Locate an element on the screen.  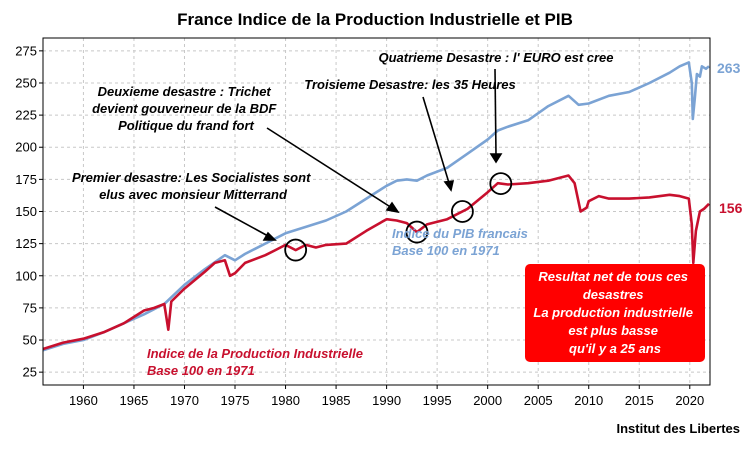
y-tick-label: 225 is located at coordinates (26, 115).